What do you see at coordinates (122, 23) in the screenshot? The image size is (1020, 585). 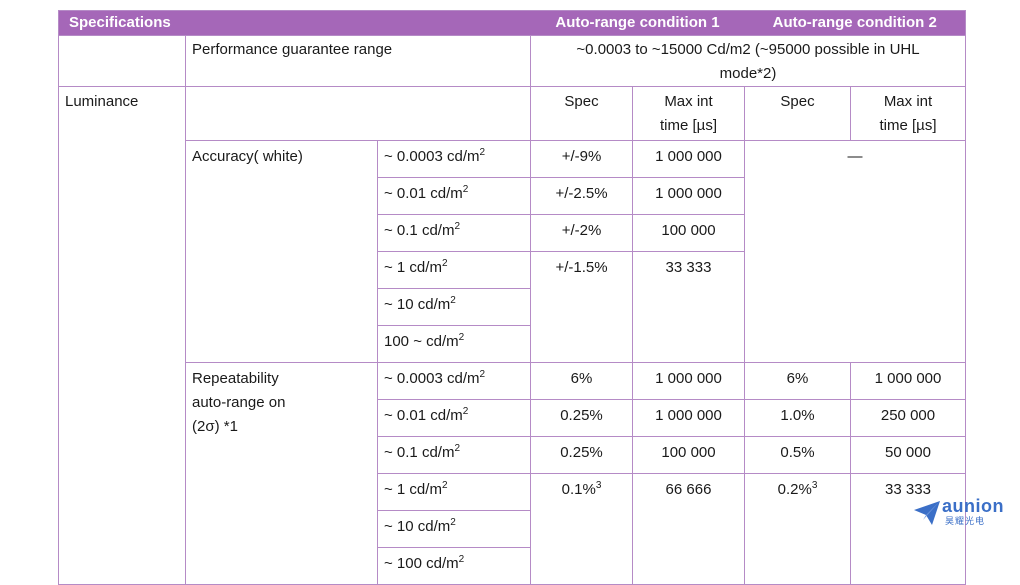 I see `header-specifications: Specifications` at bounding box center [122, 23].